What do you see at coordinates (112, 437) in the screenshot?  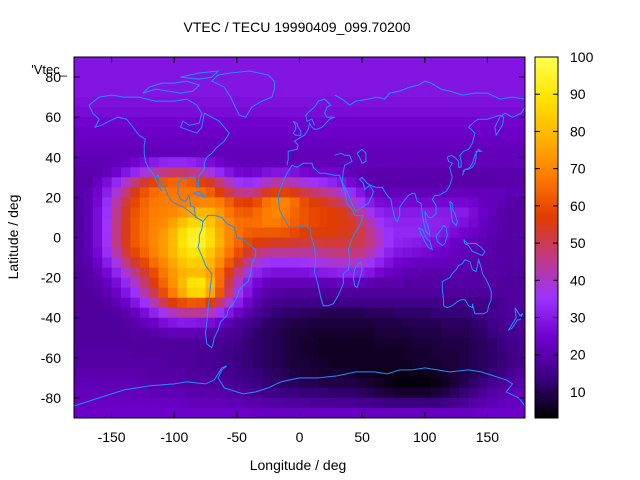 I see `x-tick-label: -150` at bounding box center [112, 437].